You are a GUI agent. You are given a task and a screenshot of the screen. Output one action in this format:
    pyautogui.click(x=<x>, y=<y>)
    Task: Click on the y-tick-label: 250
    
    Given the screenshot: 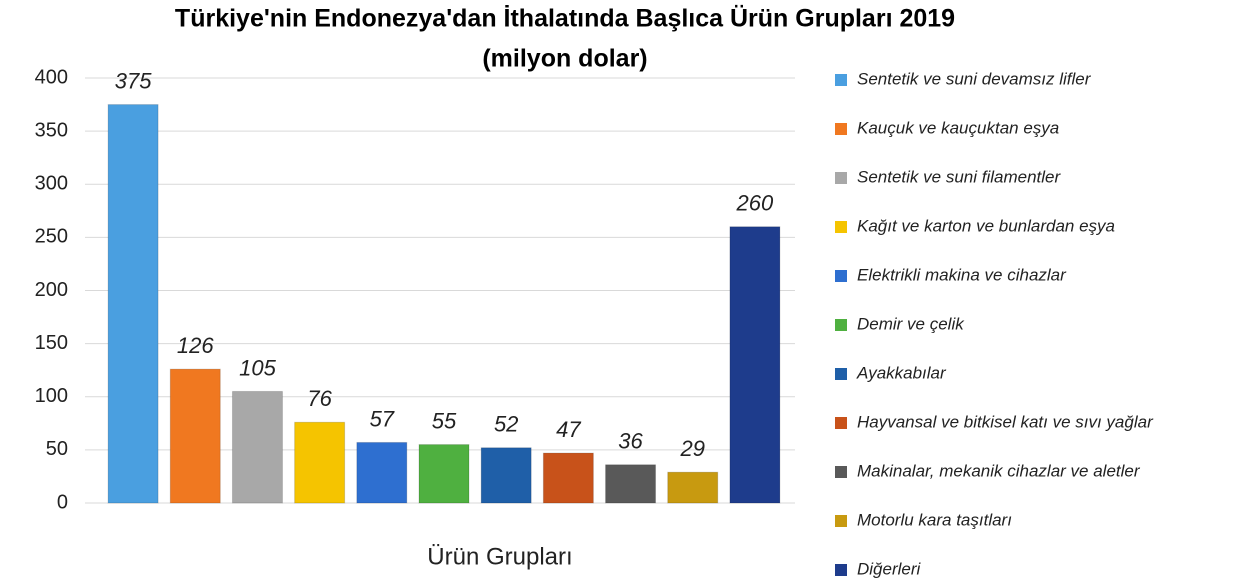 What is the action you would take?
    pyautogui.click(x=51, y=237)
    